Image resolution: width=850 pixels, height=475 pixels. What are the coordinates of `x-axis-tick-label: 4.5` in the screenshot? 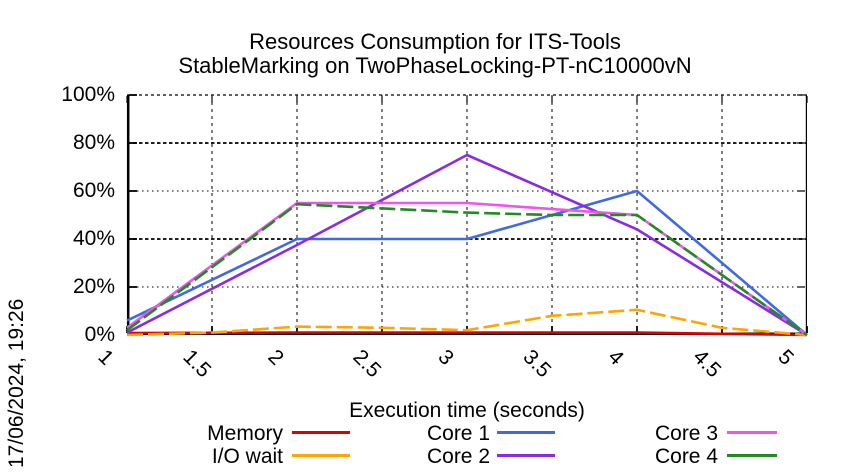 It's located at (707, 364).